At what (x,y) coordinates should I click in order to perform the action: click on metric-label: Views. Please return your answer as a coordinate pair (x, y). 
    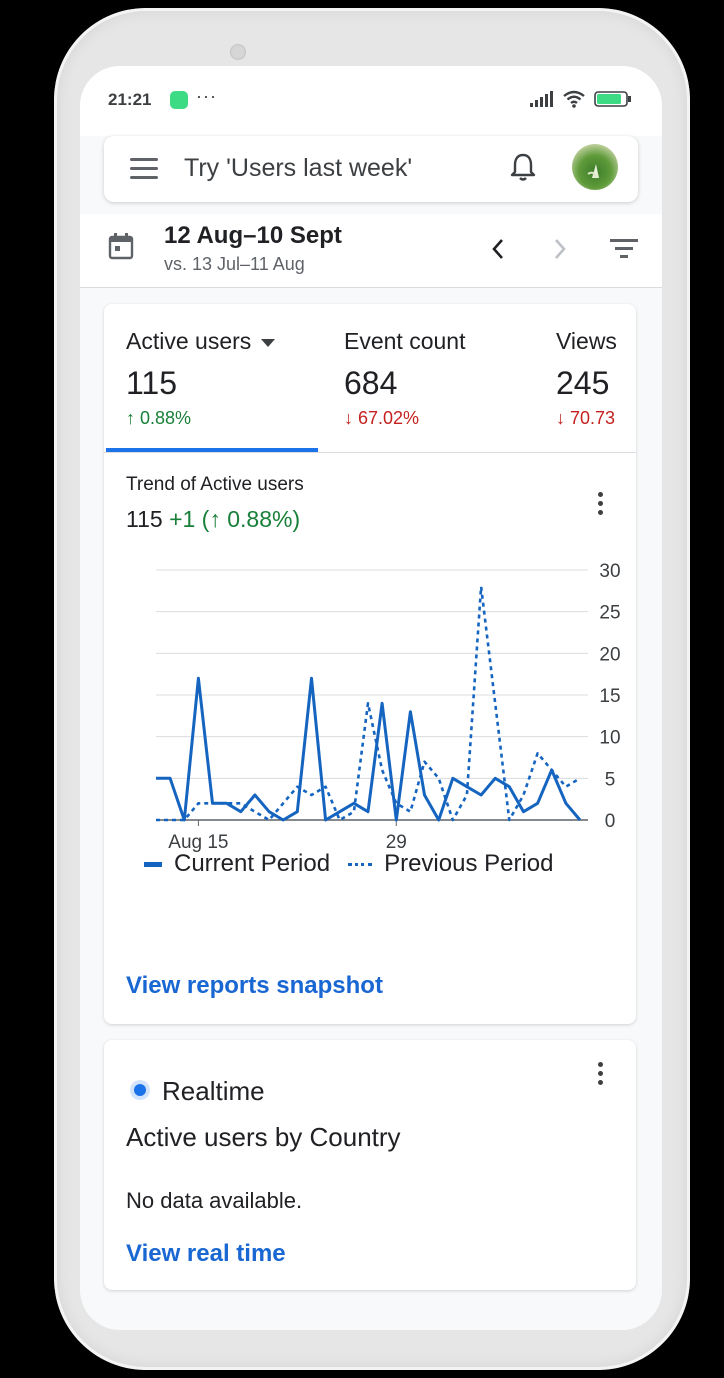
    Looking at the image, I should click on (586, 341).